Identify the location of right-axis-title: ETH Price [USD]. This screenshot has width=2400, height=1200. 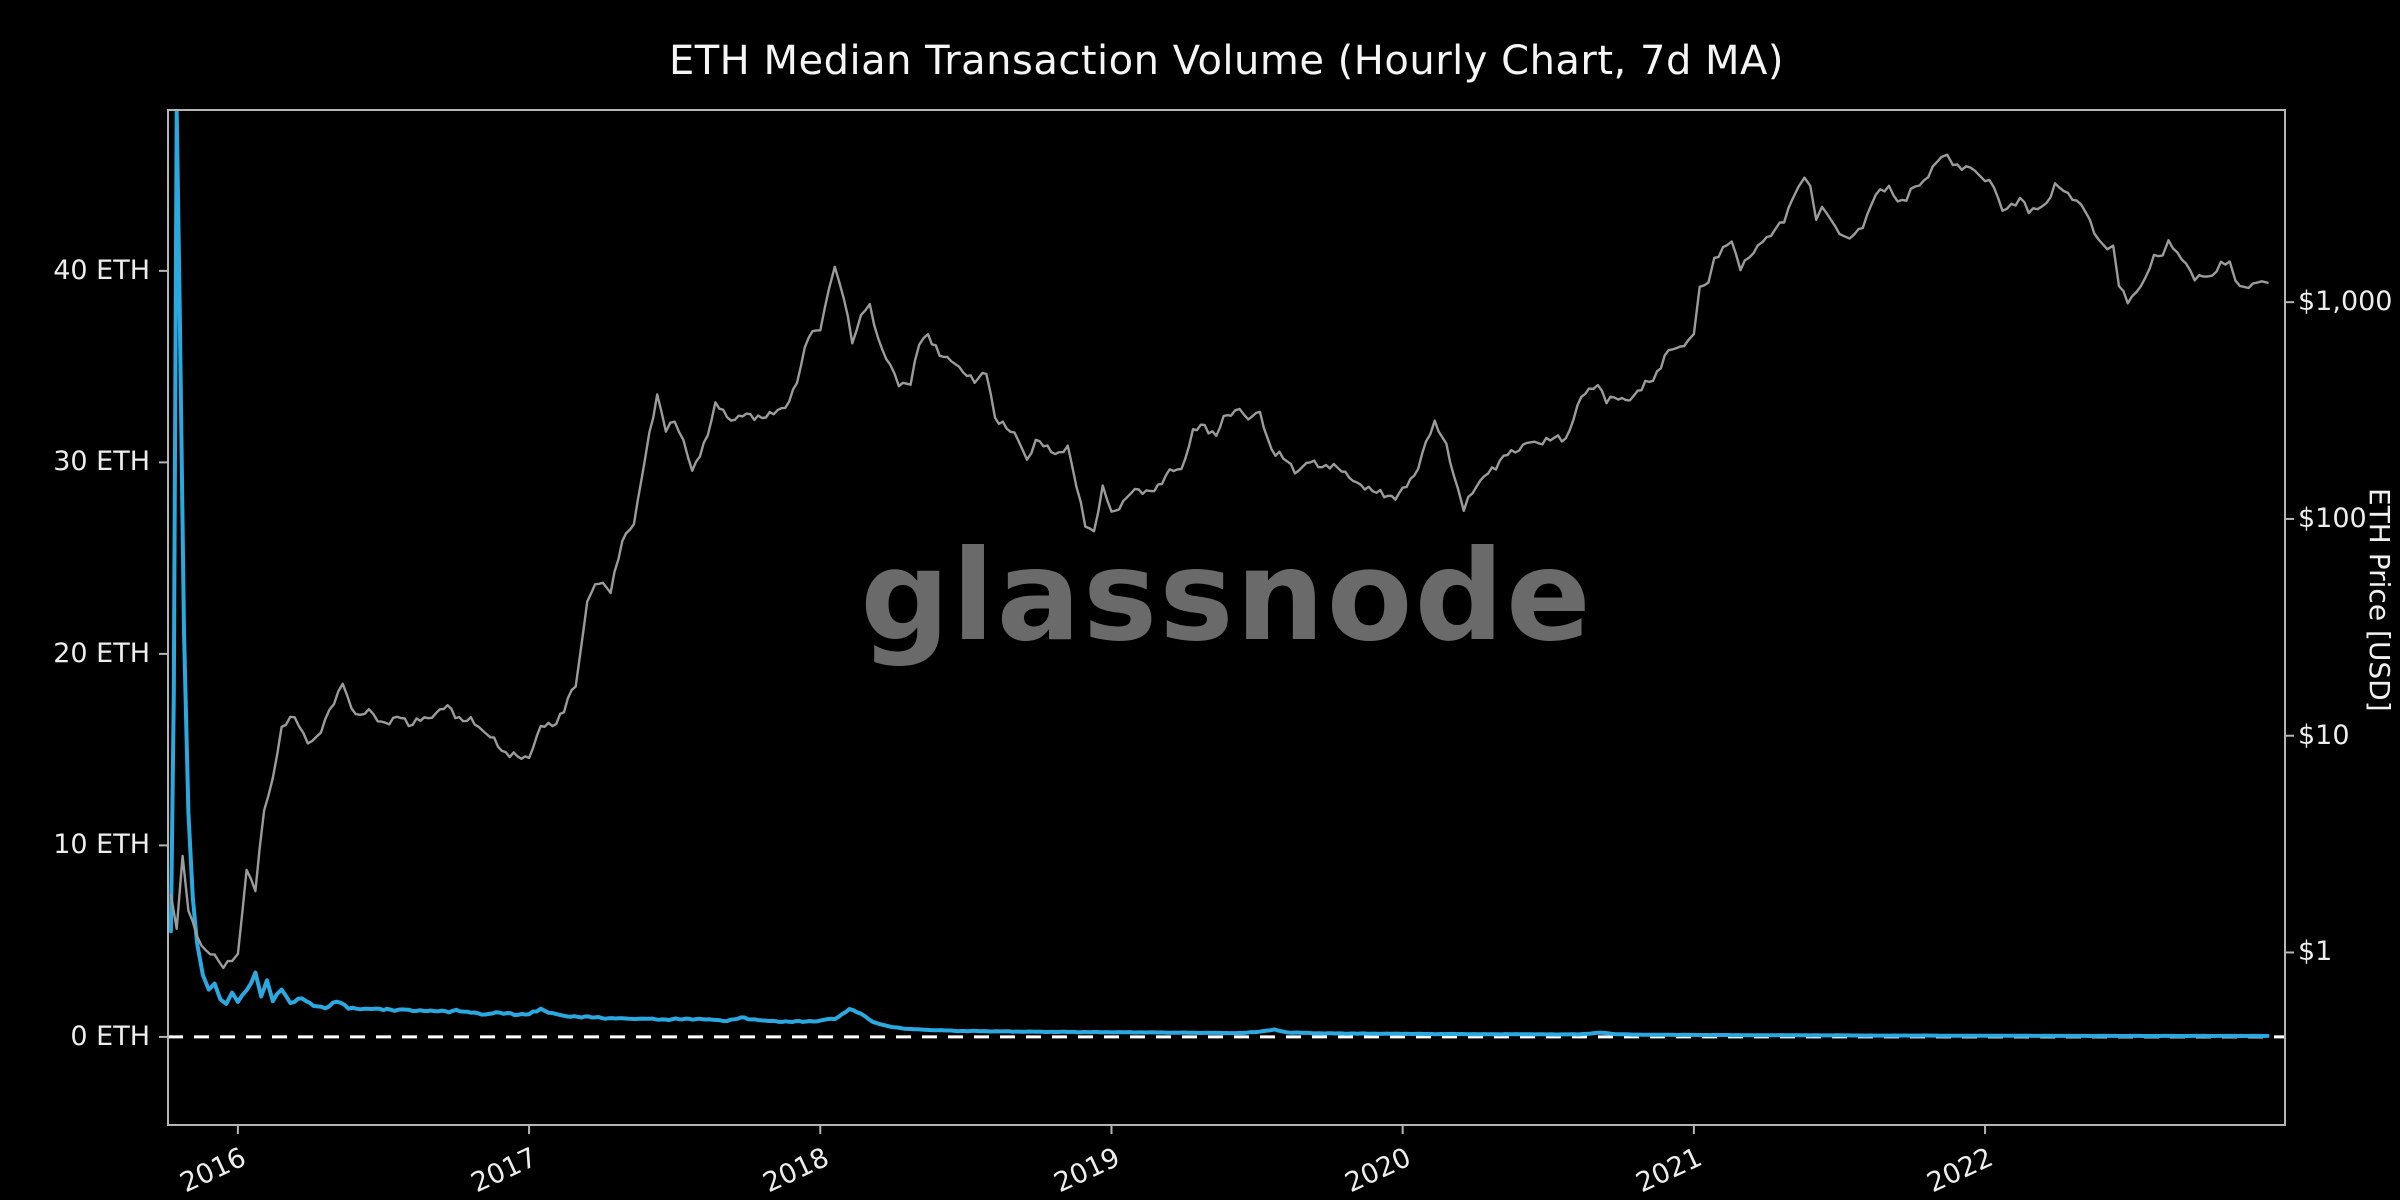
(2379, 600).